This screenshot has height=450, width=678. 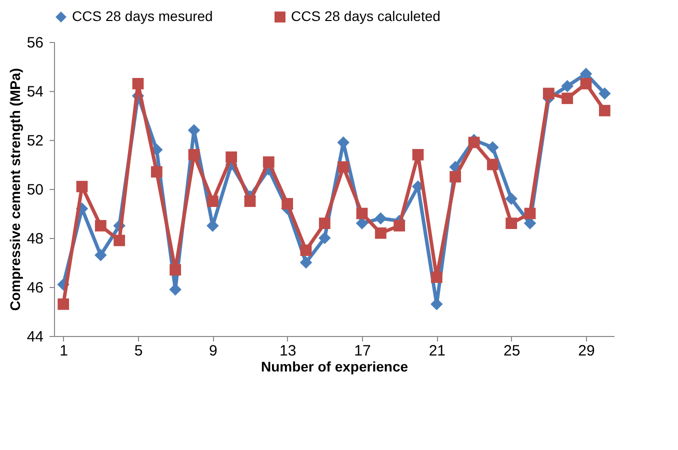 What do you see at coordinates (64, 351) in the screenshot?
I see `x-tick-label: 1` at bounding box center [64, 351].